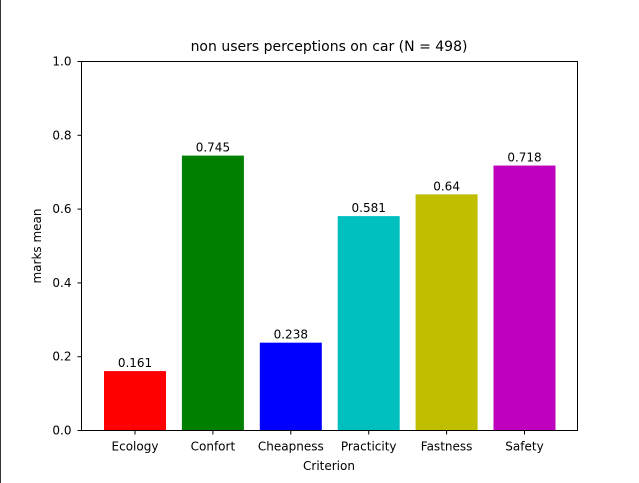  I want to click on value-label-fastness: 0.64, so click(446, 186).